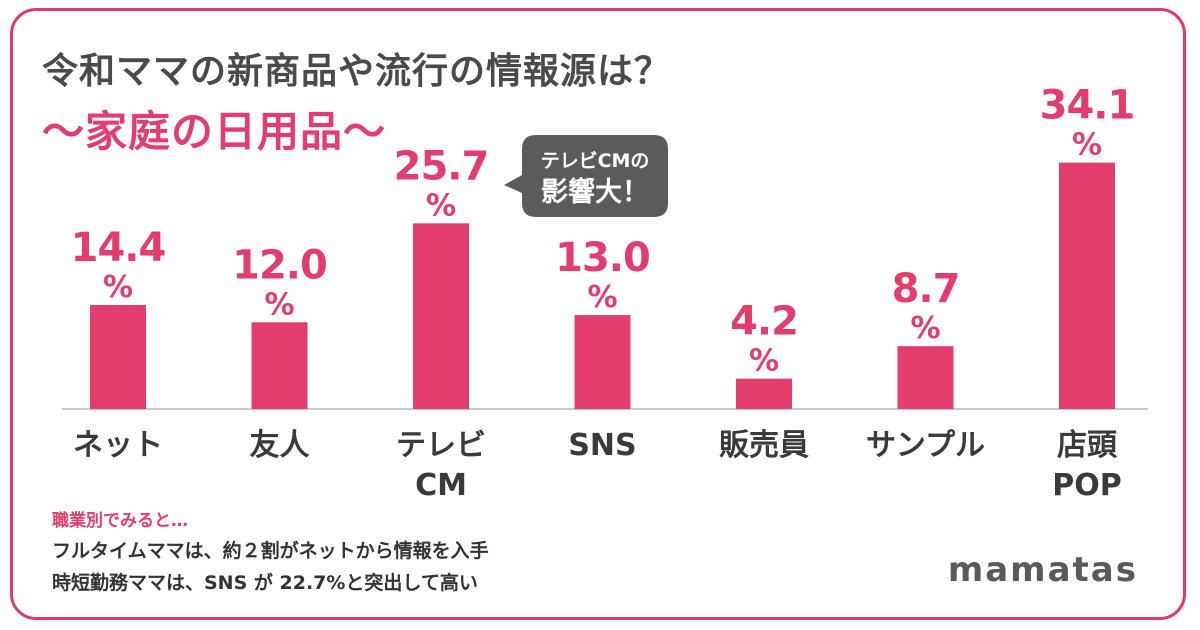 Image resolution: width=1200 pixels, height=630 pixels. What do you see at coordinates (764, 322) in the screenshot?
I see `data-label-value: 4.2` at bounding box center [764, 322].